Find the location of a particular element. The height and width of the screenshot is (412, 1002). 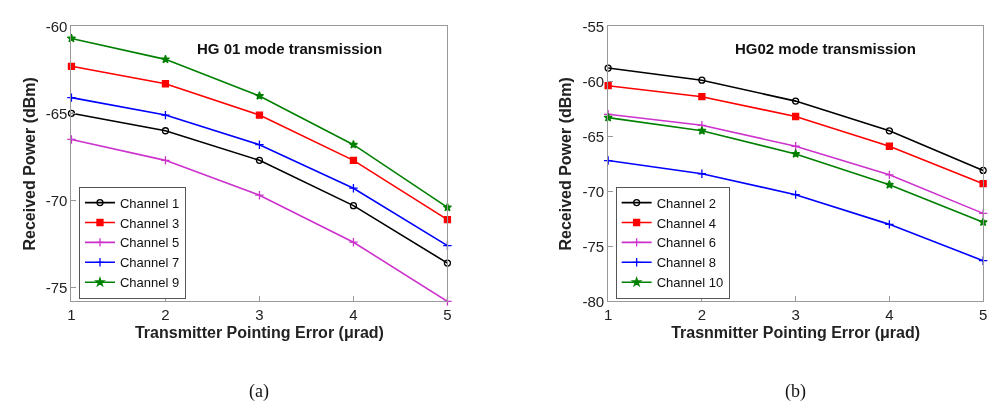

legend-label: Channel 6 is located at coordinates (686, 243).